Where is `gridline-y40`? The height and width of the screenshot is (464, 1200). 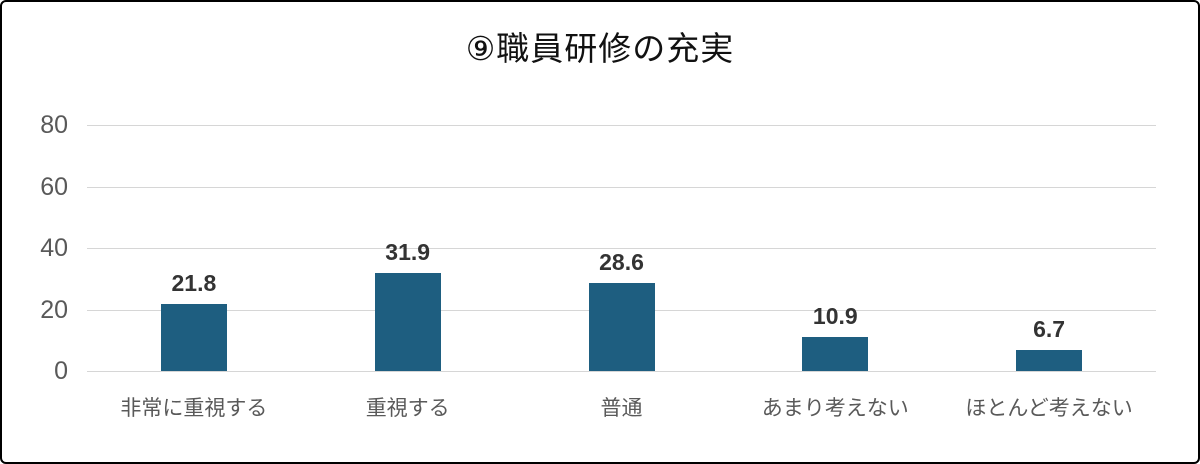 gridline-y40 is located at coordinates (621, 248).